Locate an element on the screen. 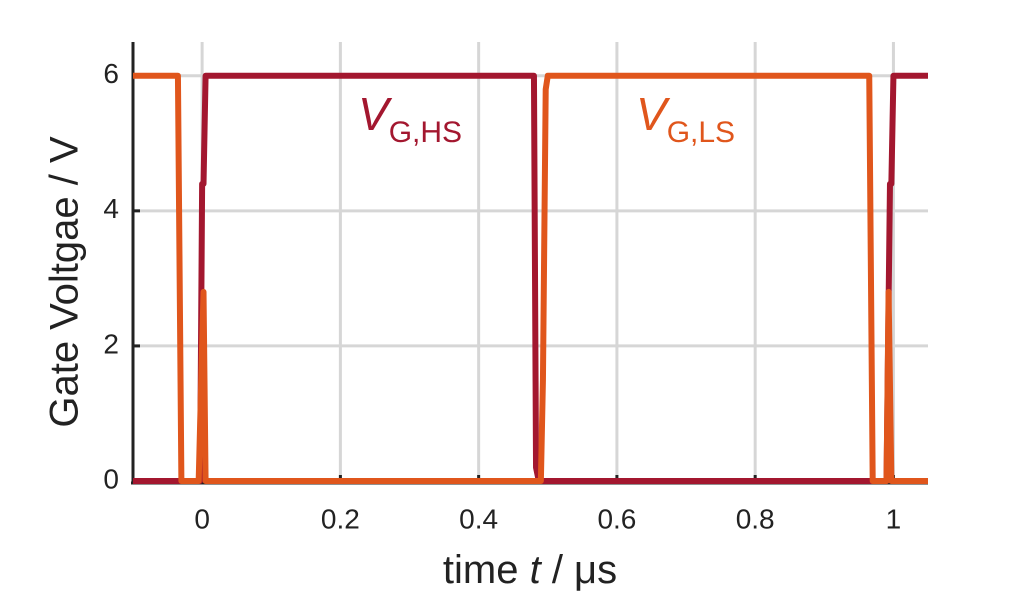 This screenshot has height=598, width=1024. series-name: G,HS is located at coordinates (425, 132).